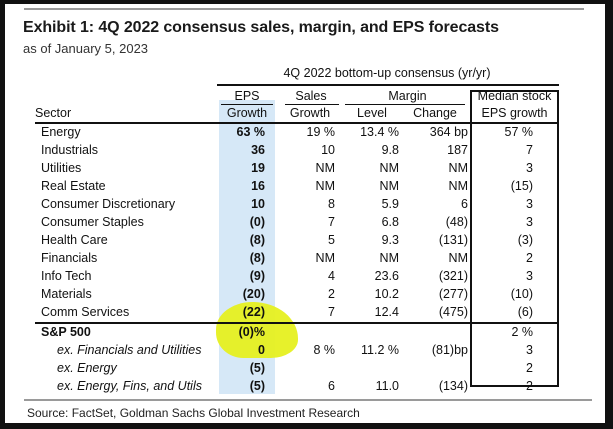 This screenshot has width=613, height=429. I want to click on margin-level: 11.2 %, so click(380, 350).